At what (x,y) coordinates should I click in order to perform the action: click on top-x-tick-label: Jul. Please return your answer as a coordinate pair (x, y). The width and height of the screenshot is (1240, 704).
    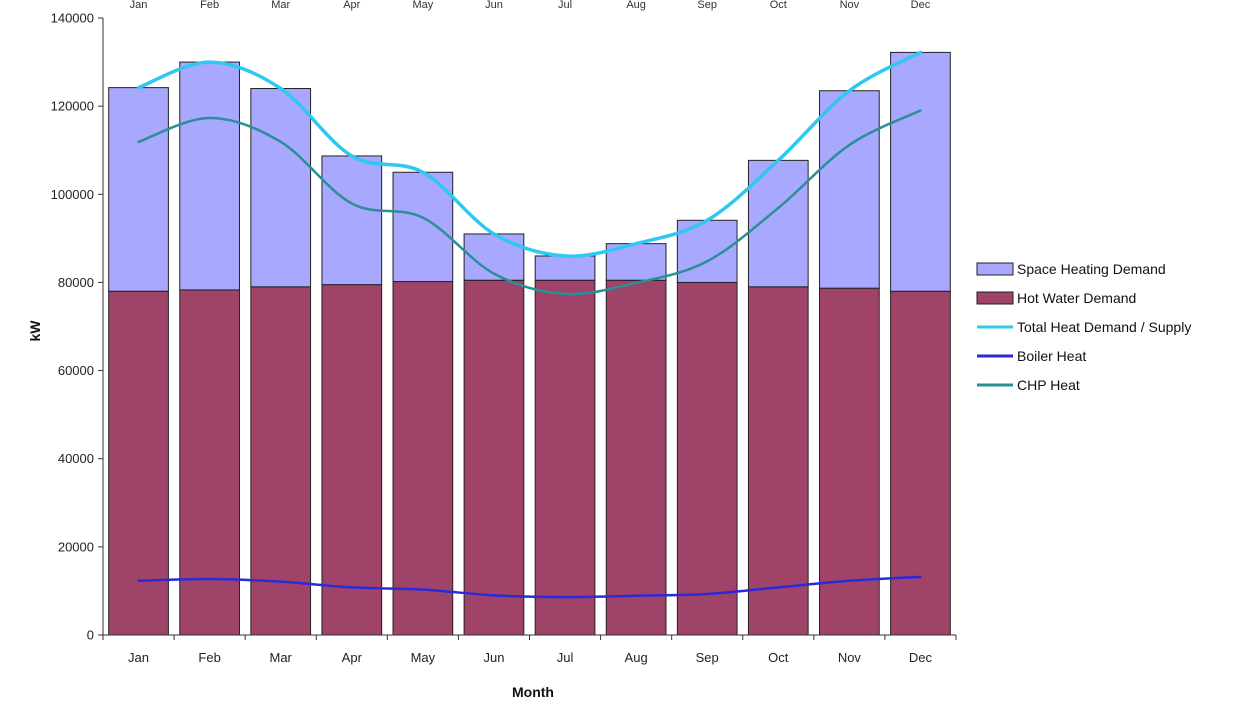
    Looking at the image, I should click on (565, 5).